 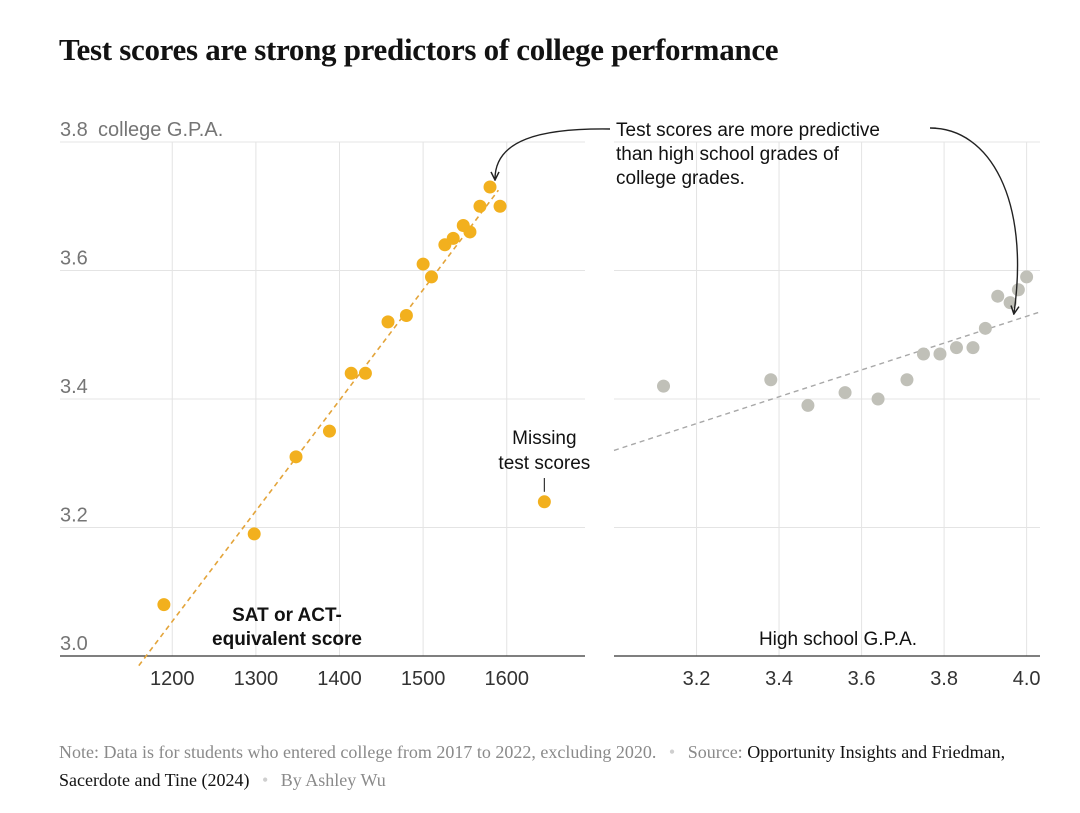 What do you see at coordinates (287, 615) in the screenshot?
I see `x-axis-title-line: SAT or ACT-` at bounding box center [287, 615].